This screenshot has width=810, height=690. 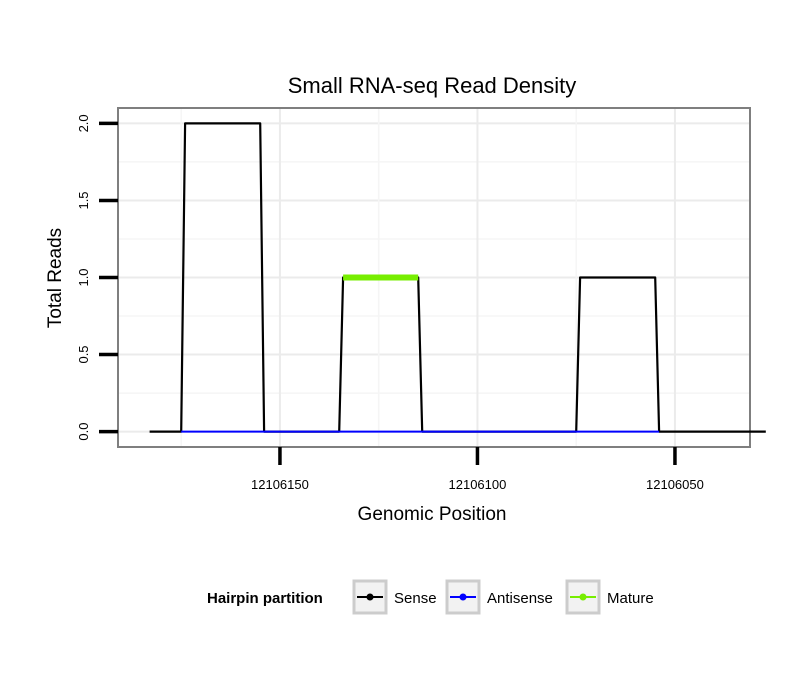 I want to click on legend-label-antisense: Antisense, so click(x=520, y=598).